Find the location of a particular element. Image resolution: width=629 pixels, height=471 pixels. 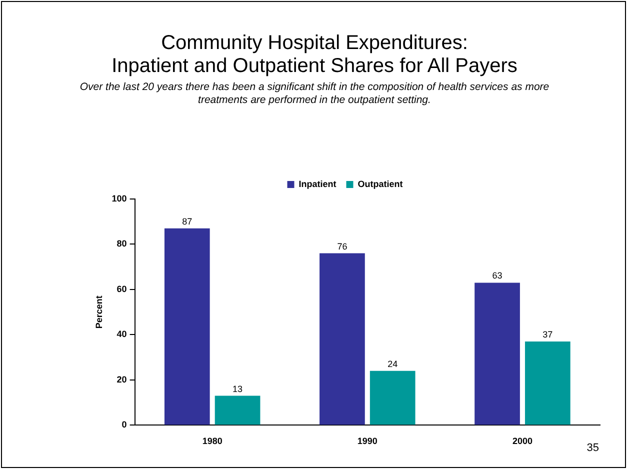

x-tick-label: 2000 is located at coordinates (522, 441).